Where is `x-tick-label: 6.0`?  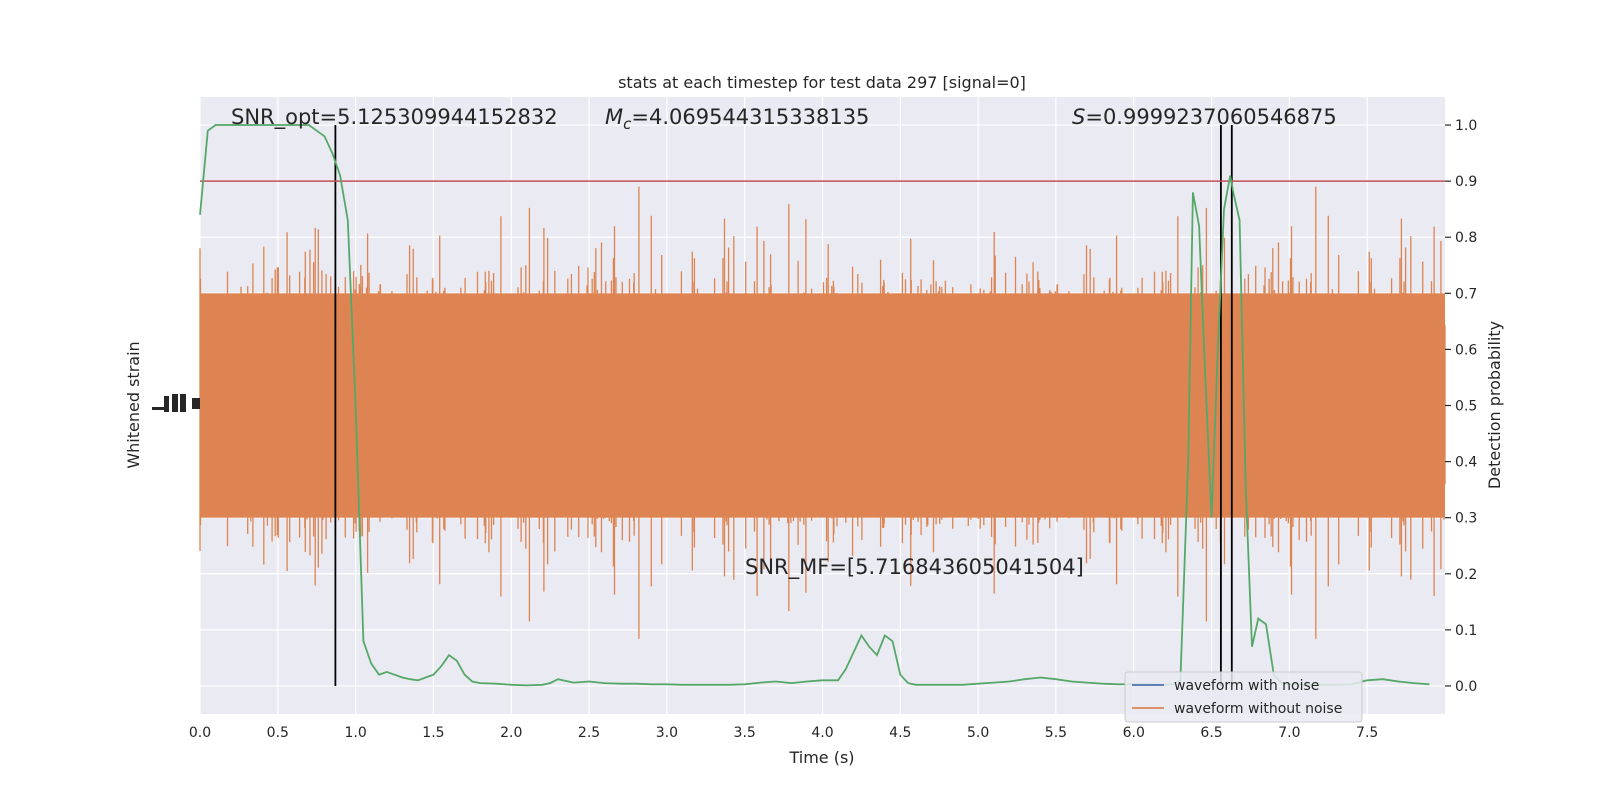
x-tick-label: 6.0 is located at coordinates (1134, 733).